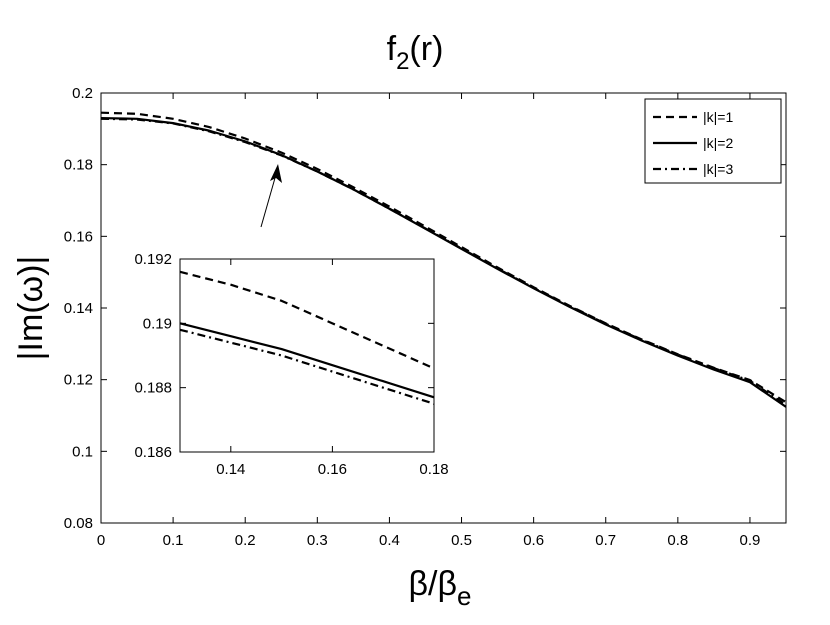 This screenshot has height=625, width=830. What do you see at coordinates (307, 360) in the screenshot?
I see `inset-series-line-k2` at bounding box center [307, 360].